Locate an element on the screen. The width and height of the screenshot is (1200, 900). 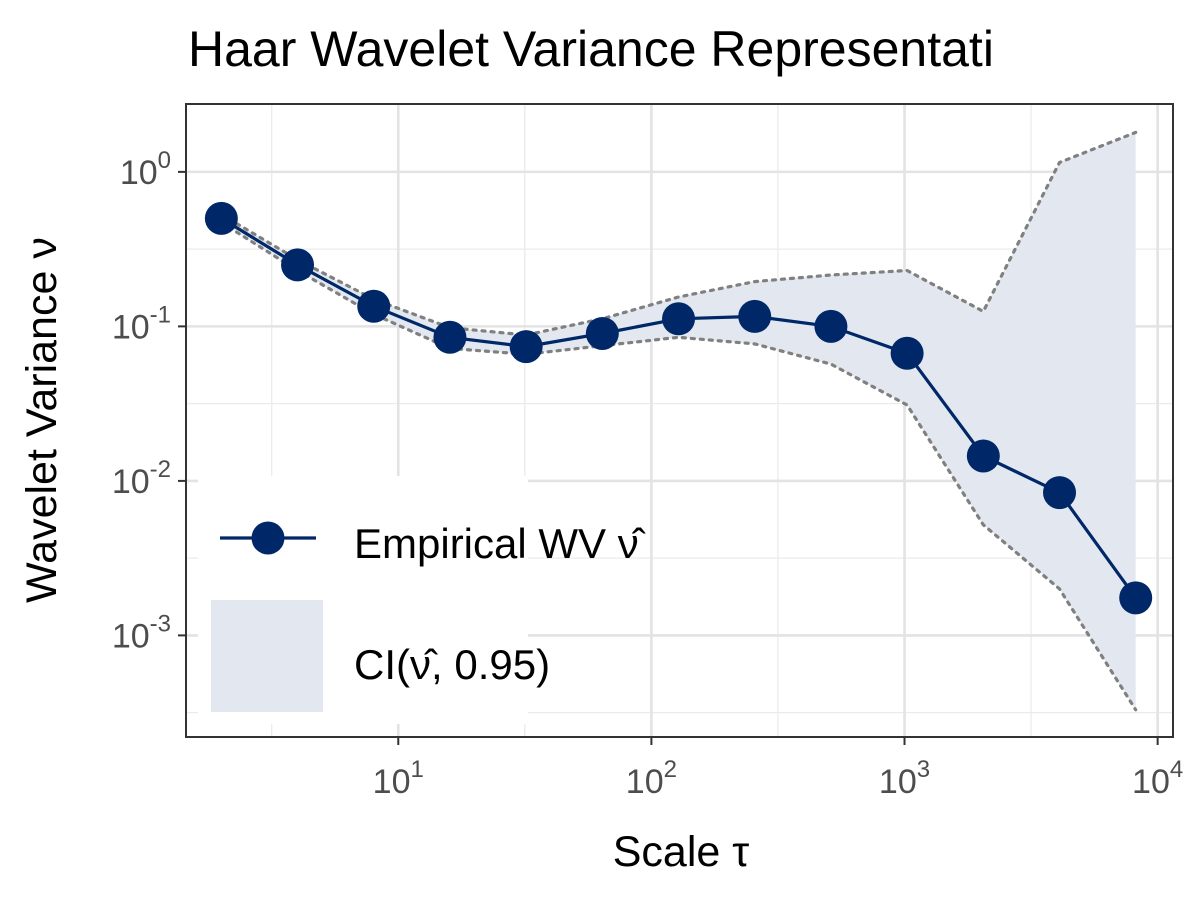
x-axis: 10¹ 10² 10³ 10⁴ is located at coordinates (778, 769).